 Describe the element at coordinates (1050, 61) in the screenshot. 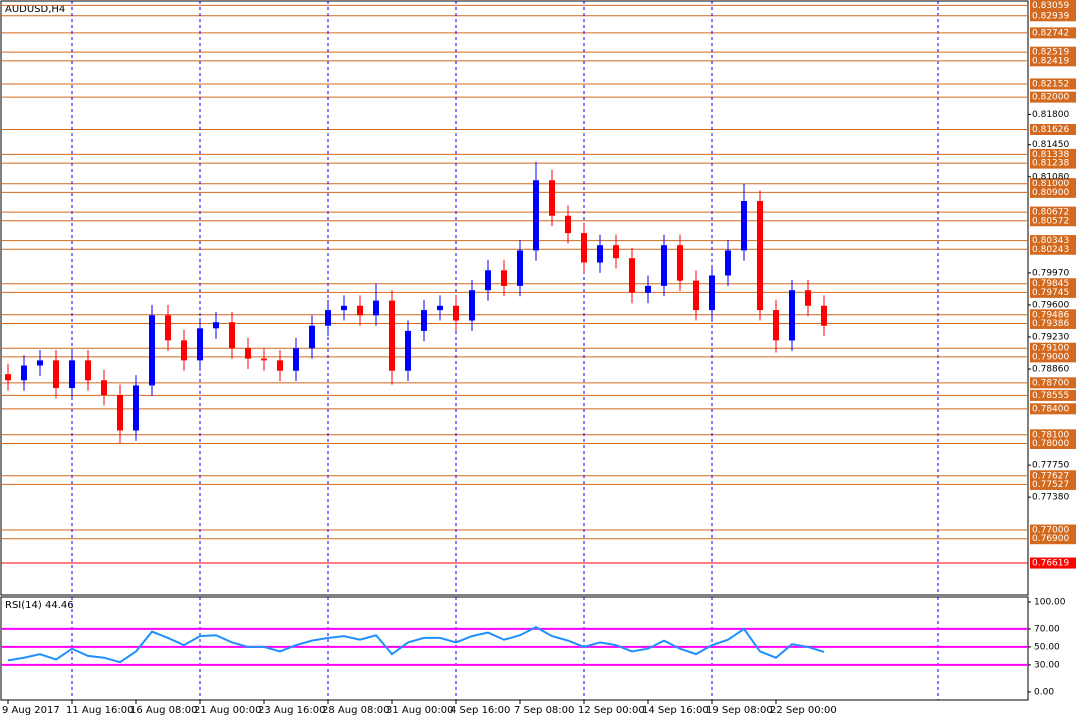

I see `level-label: 0.82419` at that location.